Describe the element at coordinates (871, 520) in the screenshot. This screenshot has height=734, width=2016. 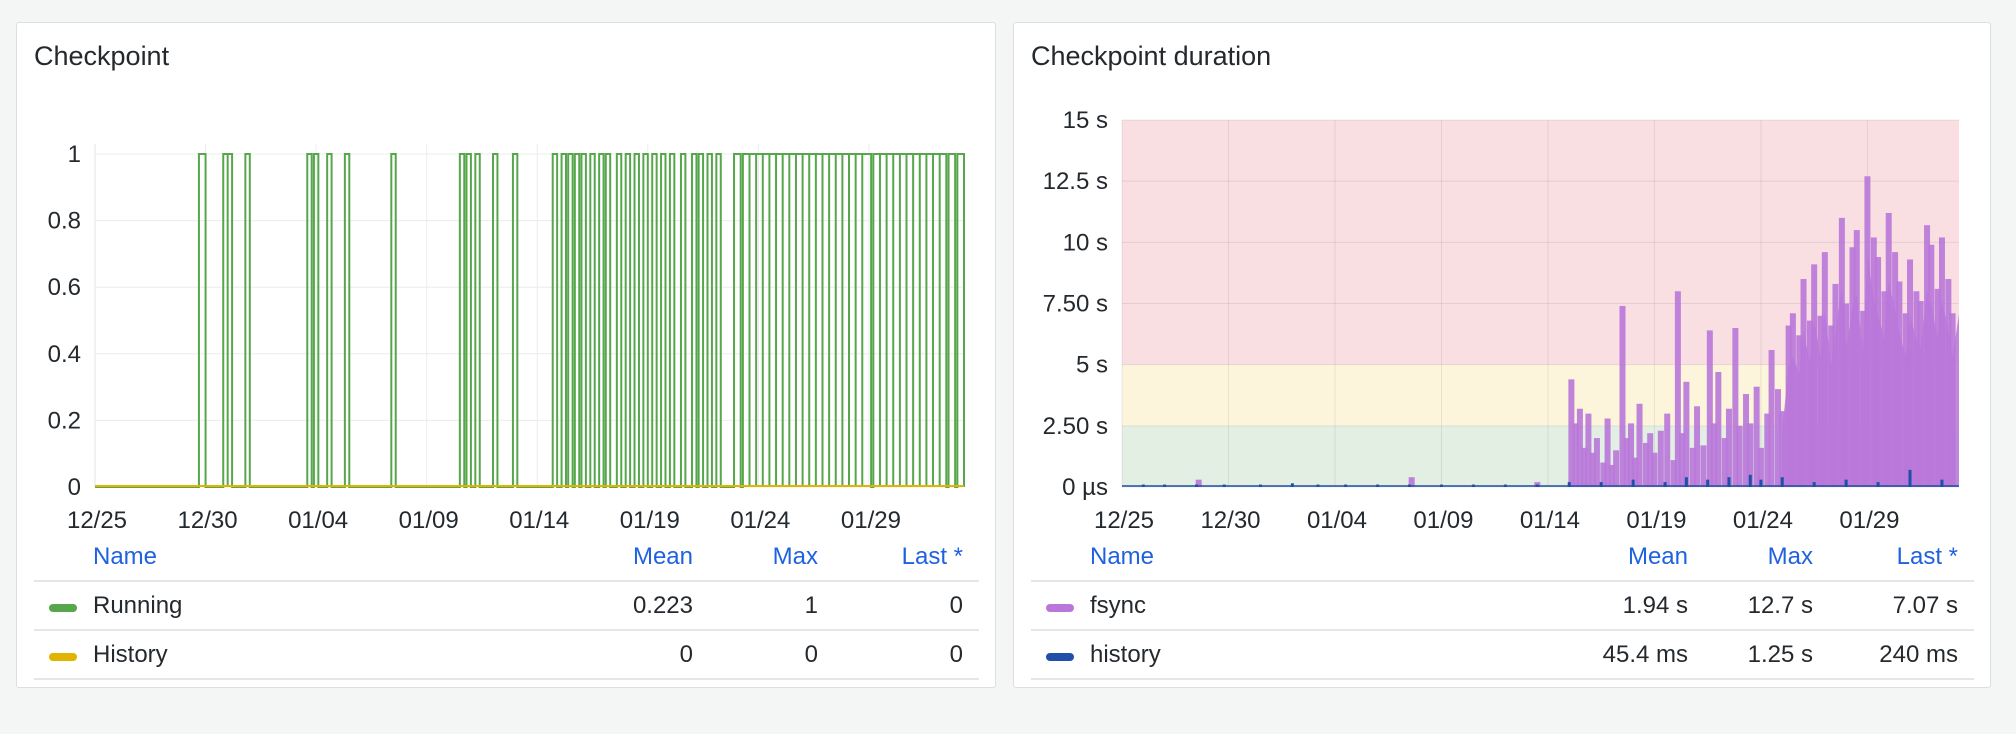
I see `x-tick-label: 01/29` at that location.